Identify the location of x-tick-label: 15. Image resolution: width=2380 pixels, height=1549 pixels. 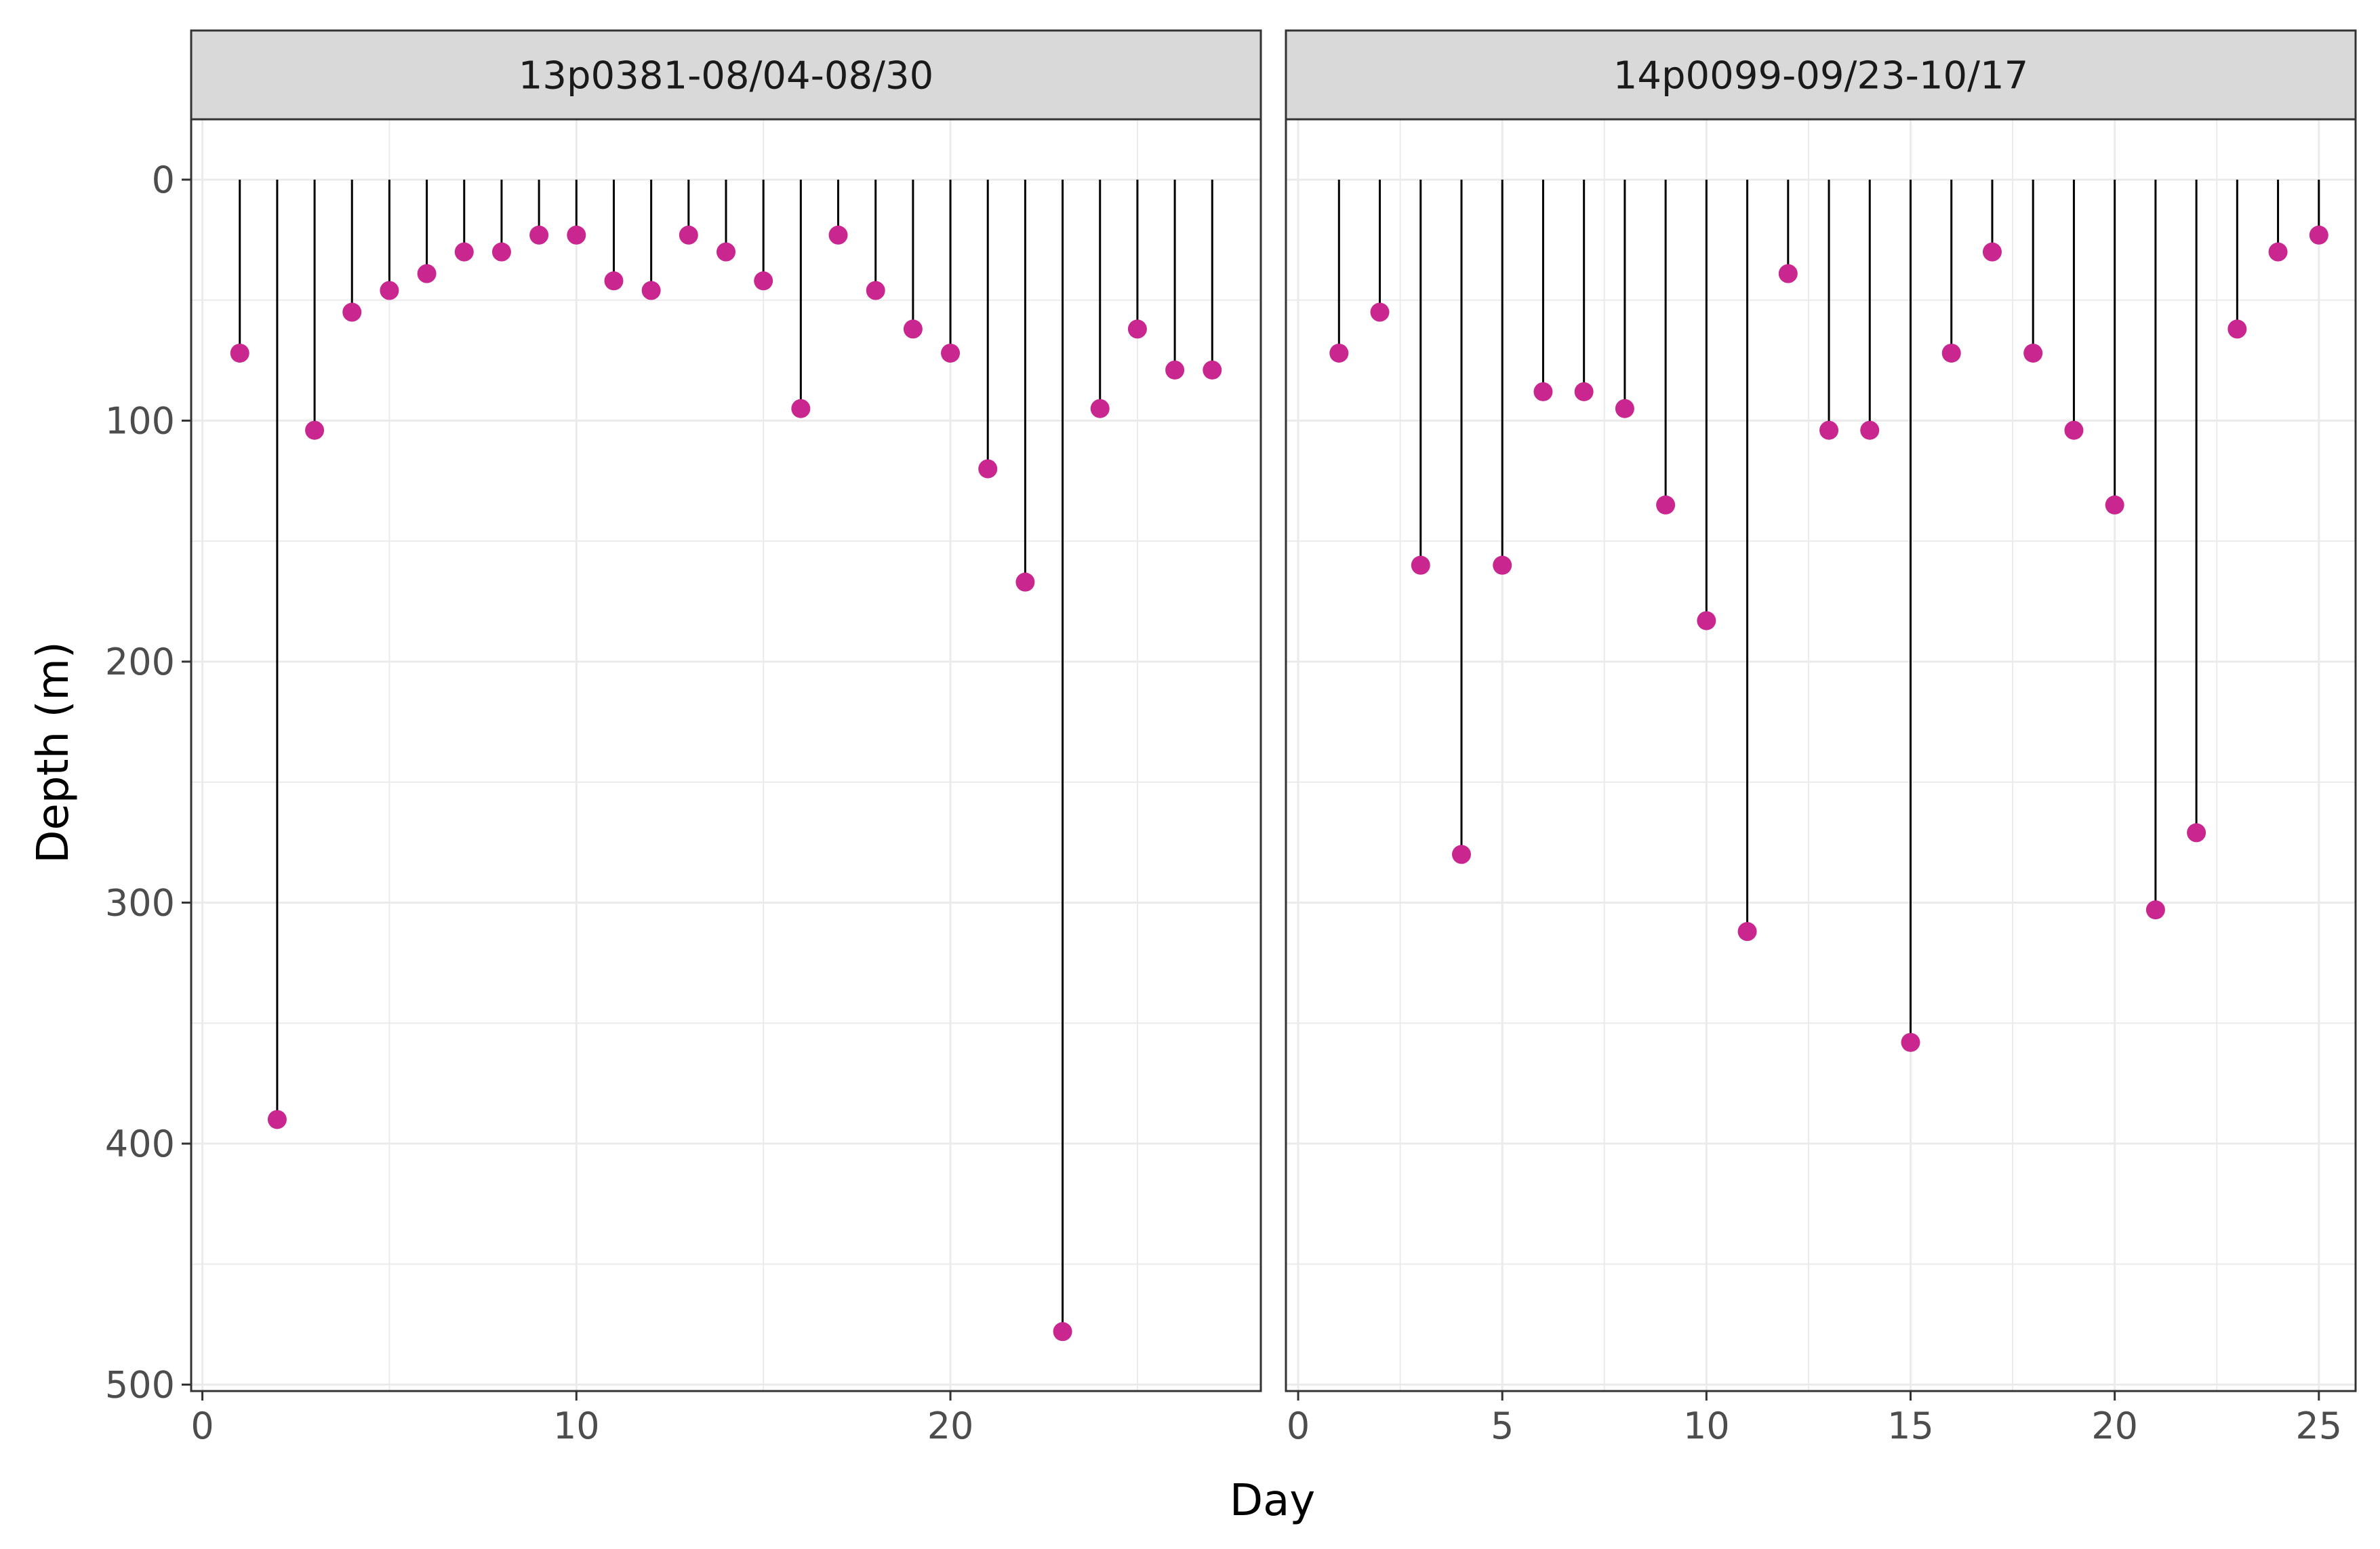
(1911, 1426).